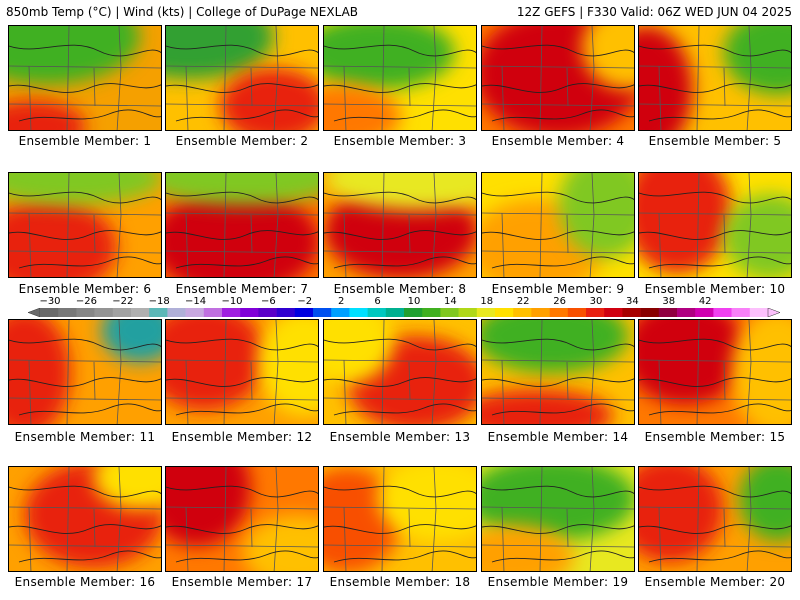 The width and height of the screenshot is (800, 600). What do you see at coordinates (715, 582) in the screenshot?
I see `ensemble-member-label: Ensemble Member: 20` at bounding box center [715, 582].